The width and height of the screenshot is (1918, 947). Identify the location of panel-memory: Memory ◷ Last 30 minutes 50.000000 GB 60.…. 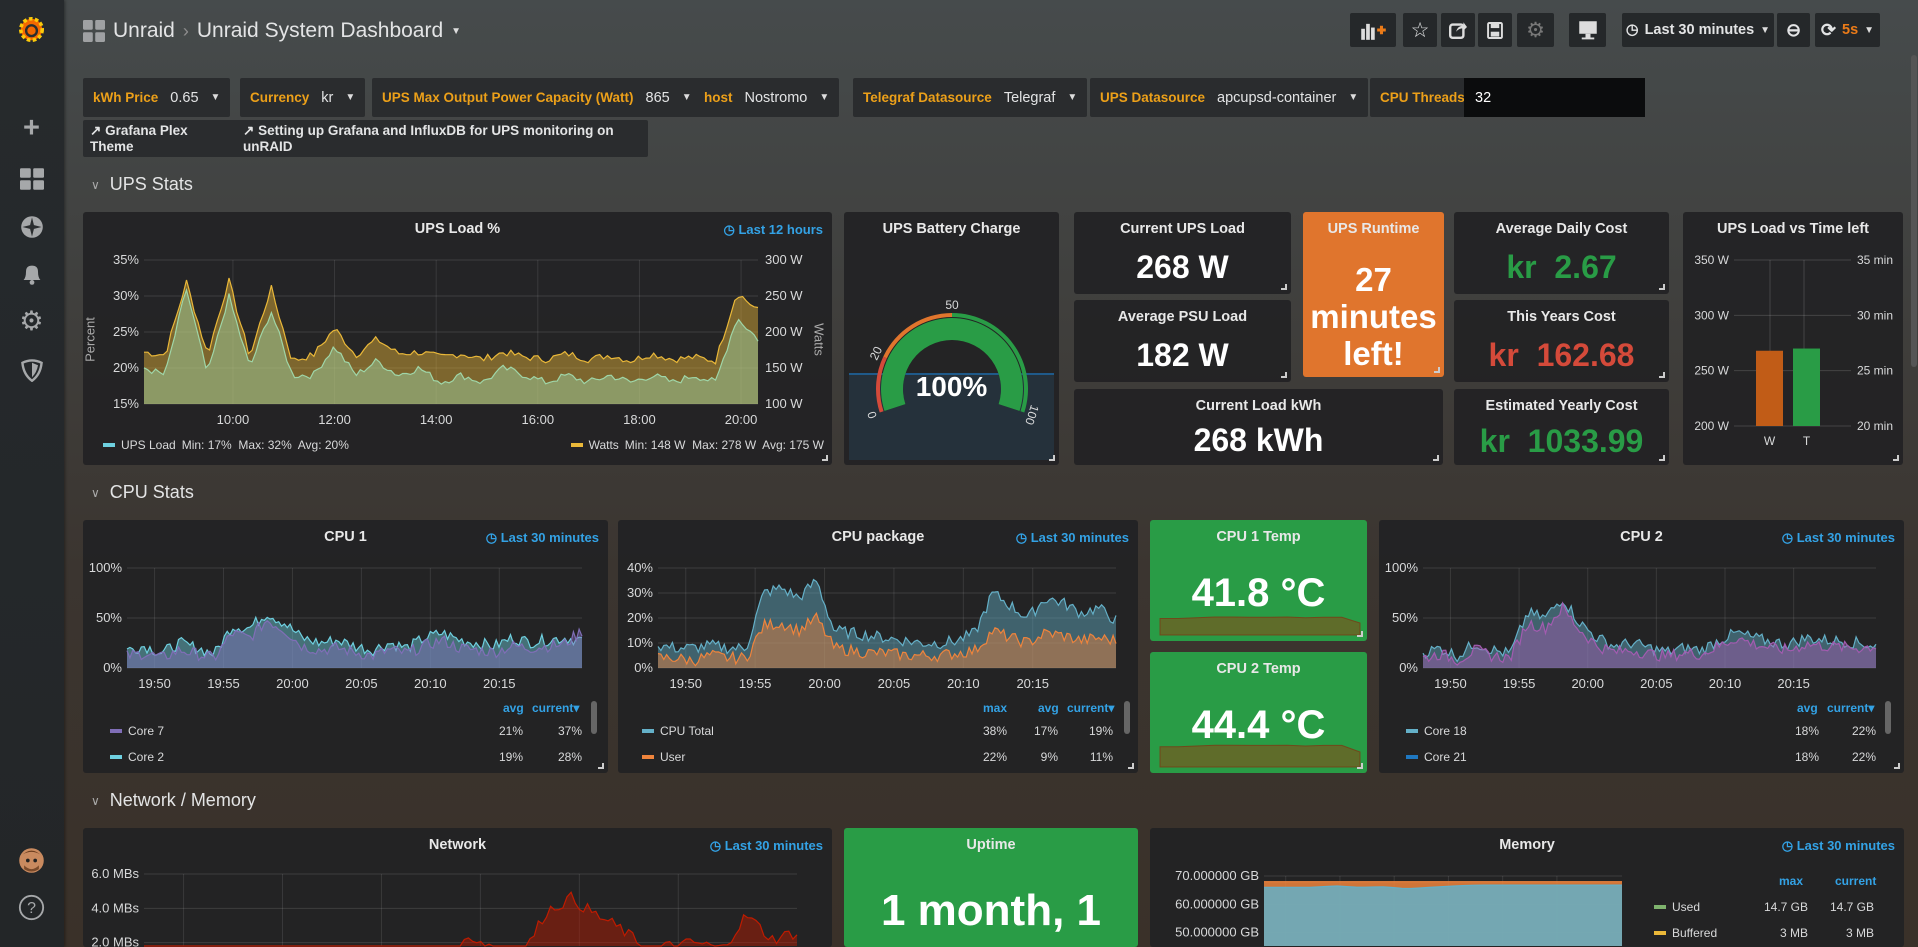
(1527, 887).